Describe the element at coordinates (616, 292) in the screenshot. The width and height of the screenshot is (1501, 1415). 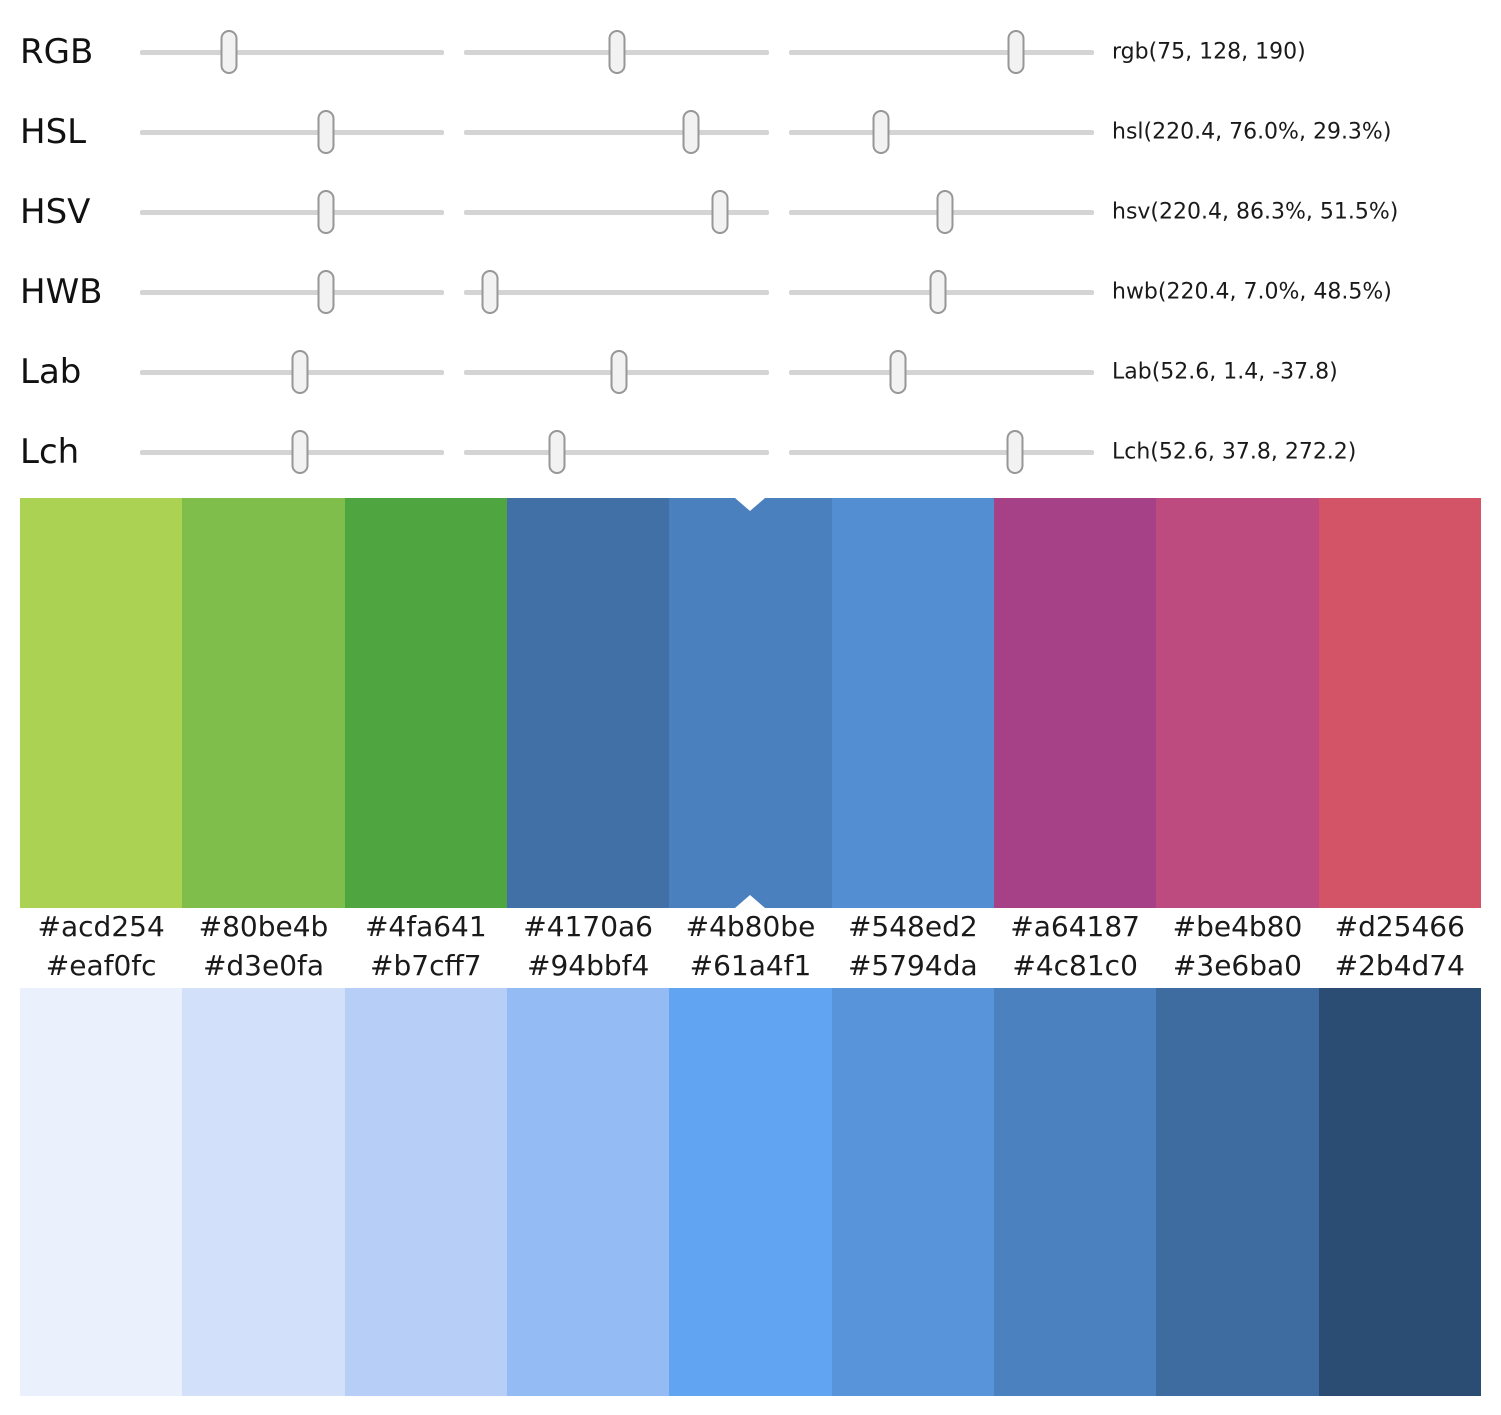
I see `hwb-w-slider-track` at that location.